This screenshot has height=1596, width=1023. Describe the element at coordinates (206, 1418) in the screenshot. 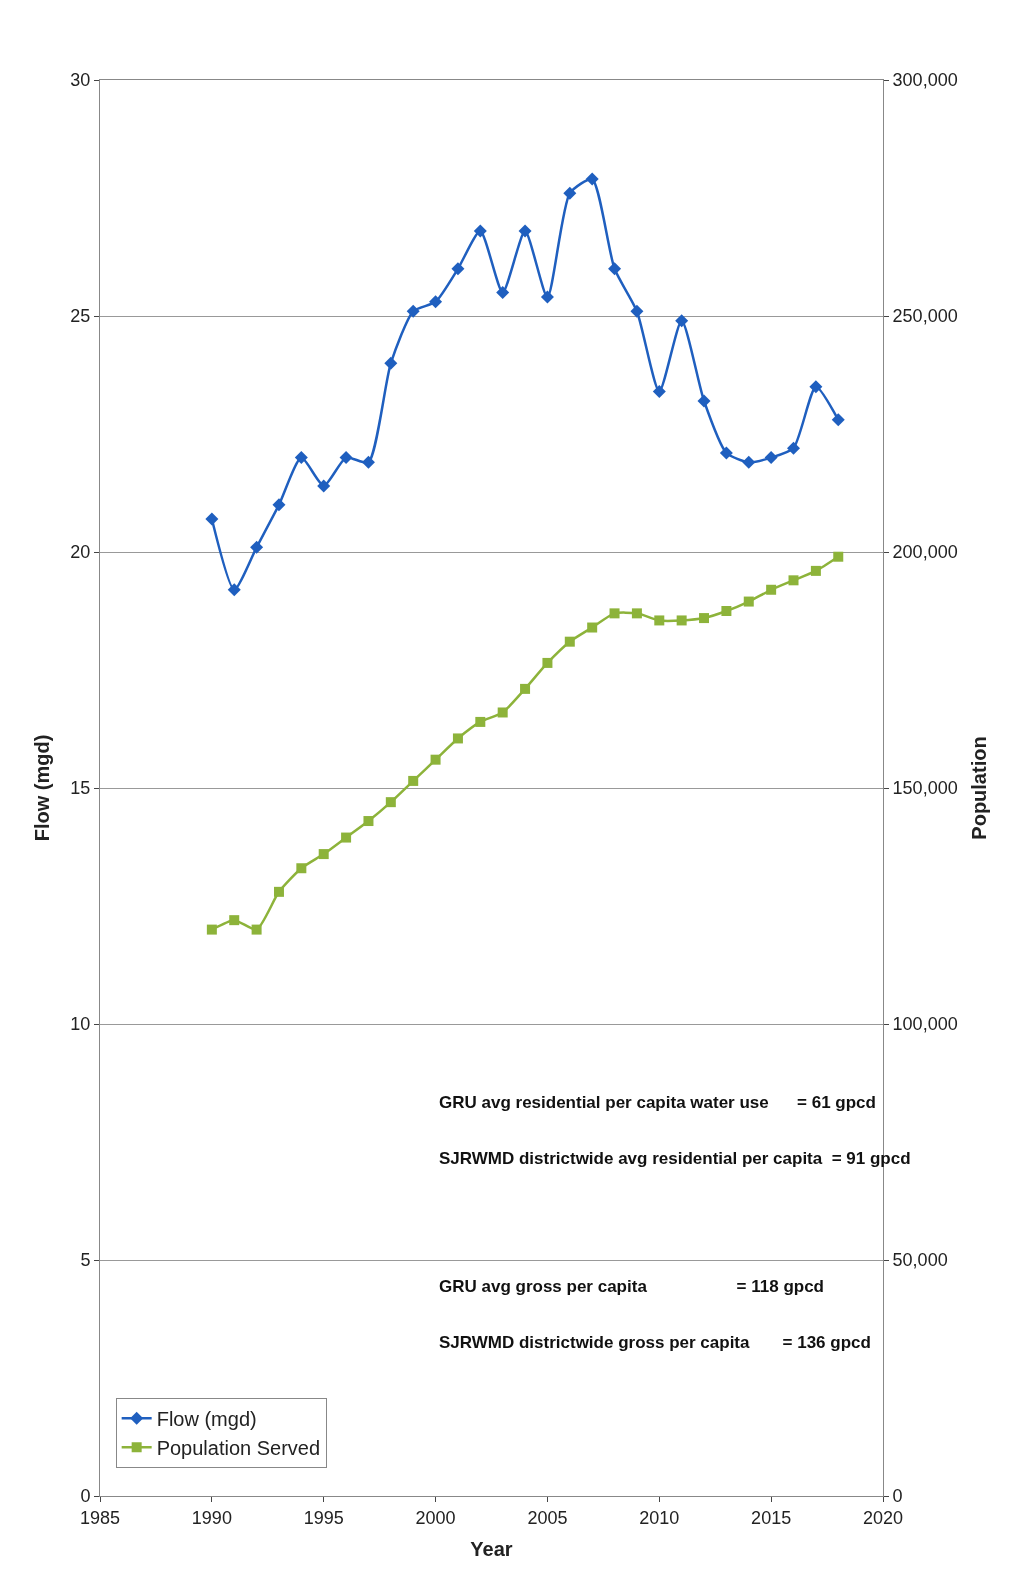

I see `legend-label: Flow (mgd)` at that location.